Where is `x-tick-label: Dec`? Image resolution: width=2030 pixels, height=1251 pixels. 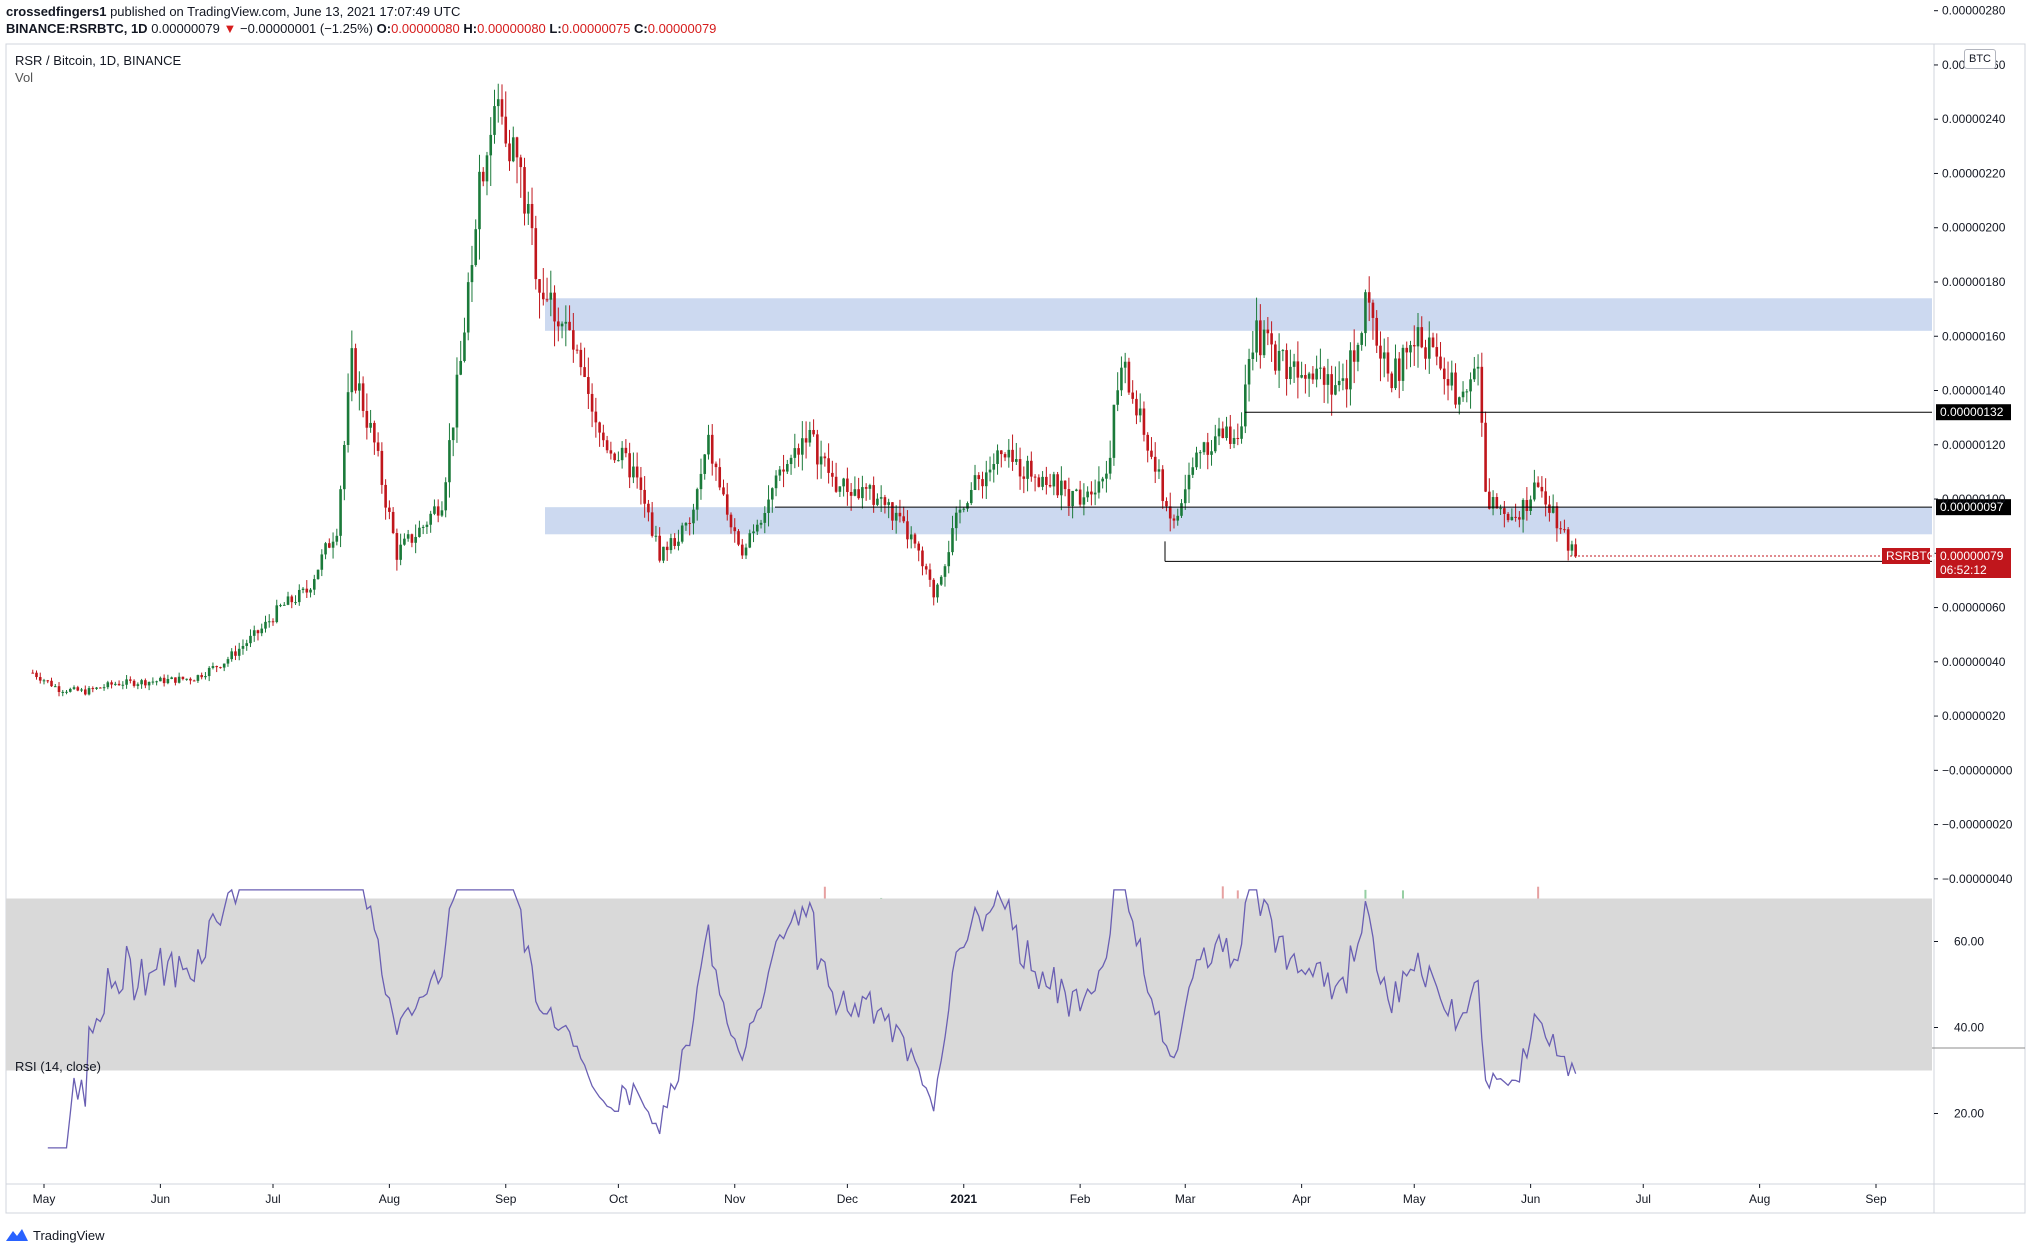 x-tick-label: Dec is located at coordinates (847, 1199).